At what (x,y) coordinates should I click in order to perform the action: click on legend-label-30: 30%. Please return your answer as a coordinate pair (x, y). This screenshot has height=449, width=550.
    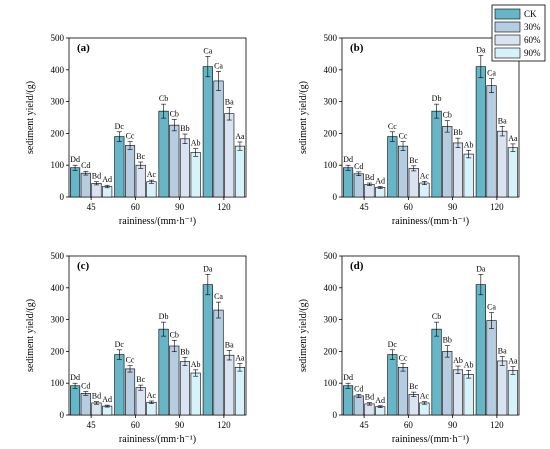
    Looking at the image, I should click on (532, 27).